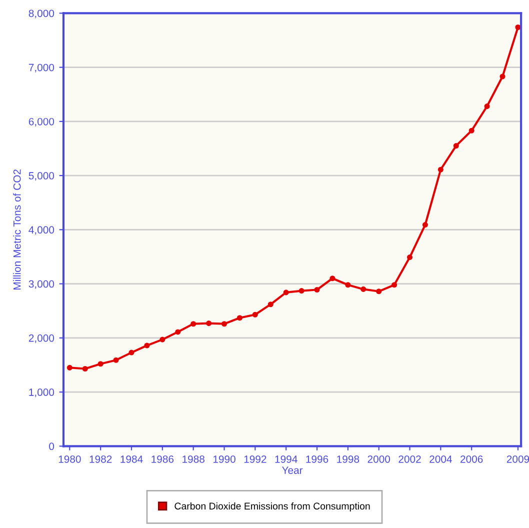 This screenshot has height=528, width=529. I want to click on x-tick-label: 1984, so click(131, 459).